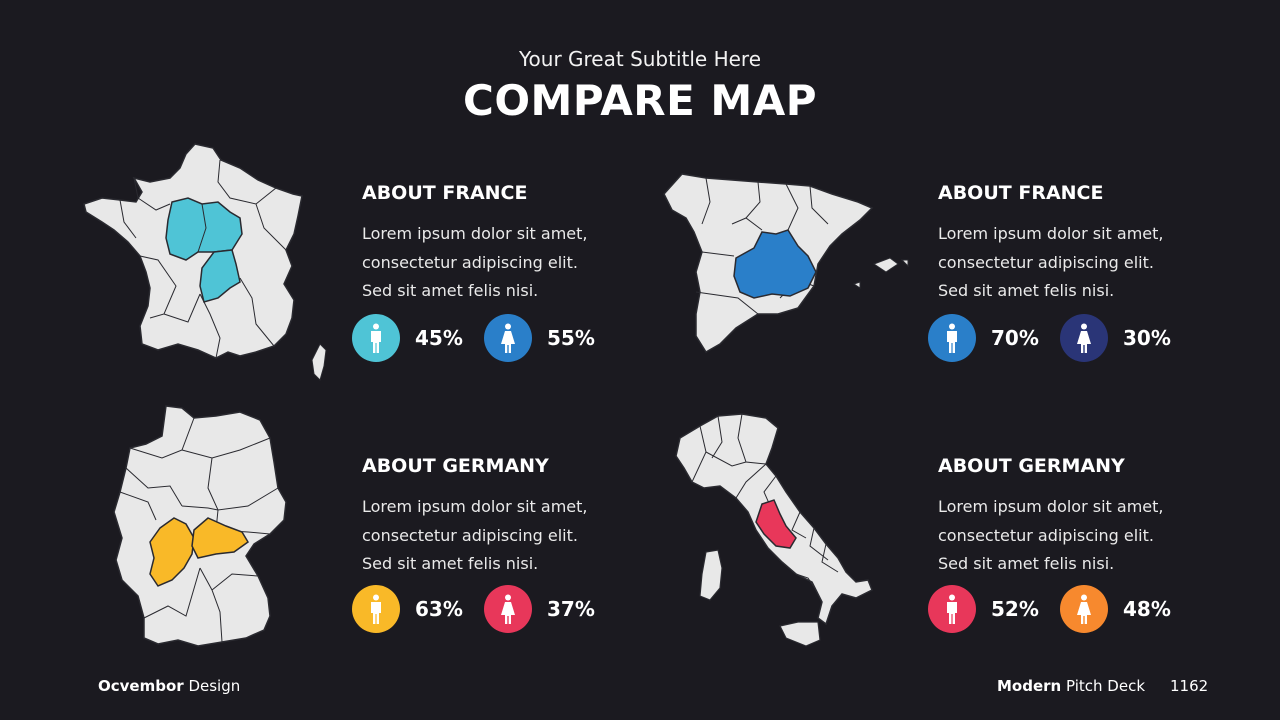 This screenshot has width=1280, height=720. Describe the element at coordinates (775, 264) in the screenshot. I see `spain-highlight-castilla-la-mancha` at that location.